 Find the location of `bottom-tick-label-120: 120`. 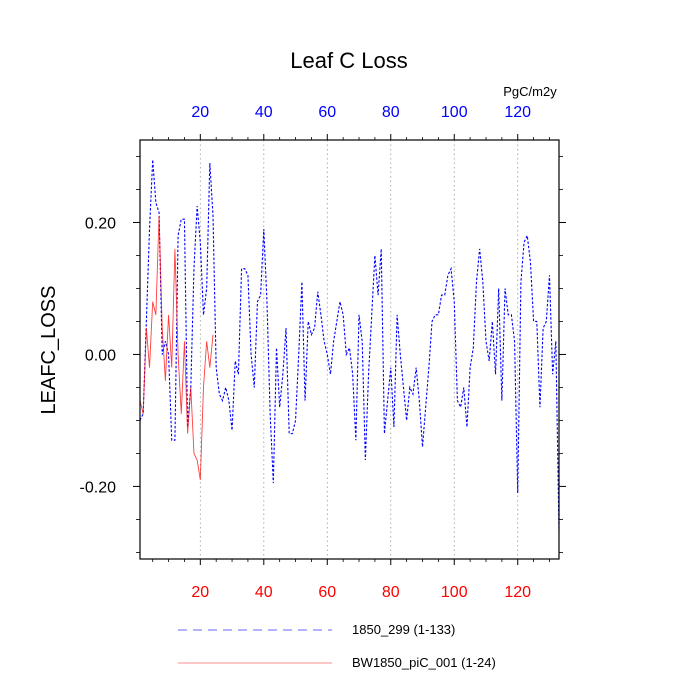

bottom-tick-label-120: 120 is located at coordinates (517, 592).